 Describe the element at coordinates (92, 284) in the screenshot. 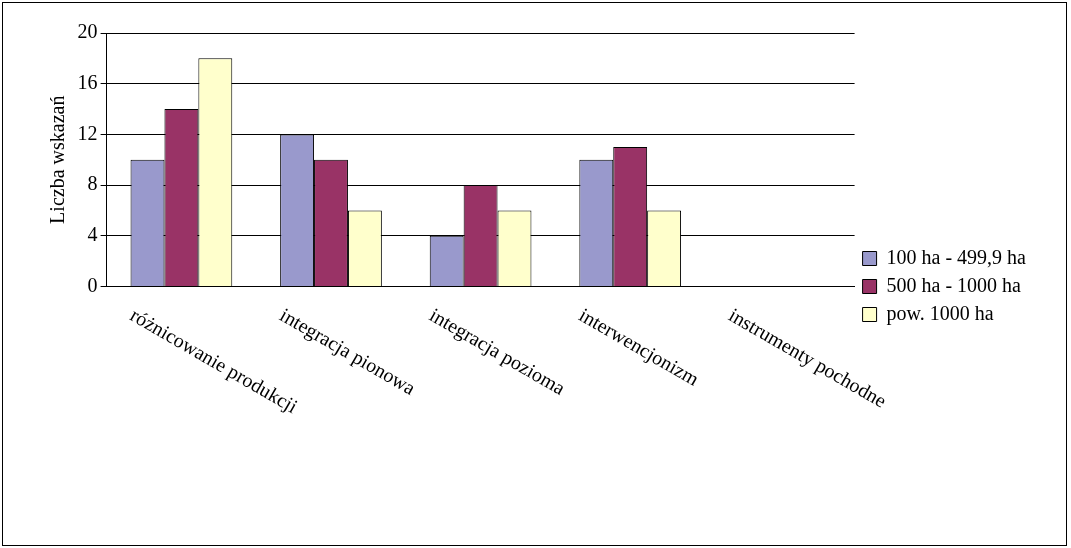

I see `y-tick-label: 0` at that location.